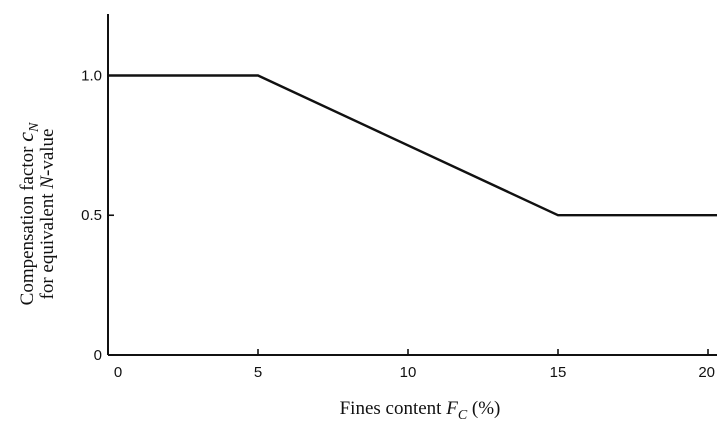 Image resolution: width=717 pixels, height=421 pixels. Describe the element at coordinates (483, 408) in the screenshot. I see `x-axis-label-suffix: (%)` at that location.